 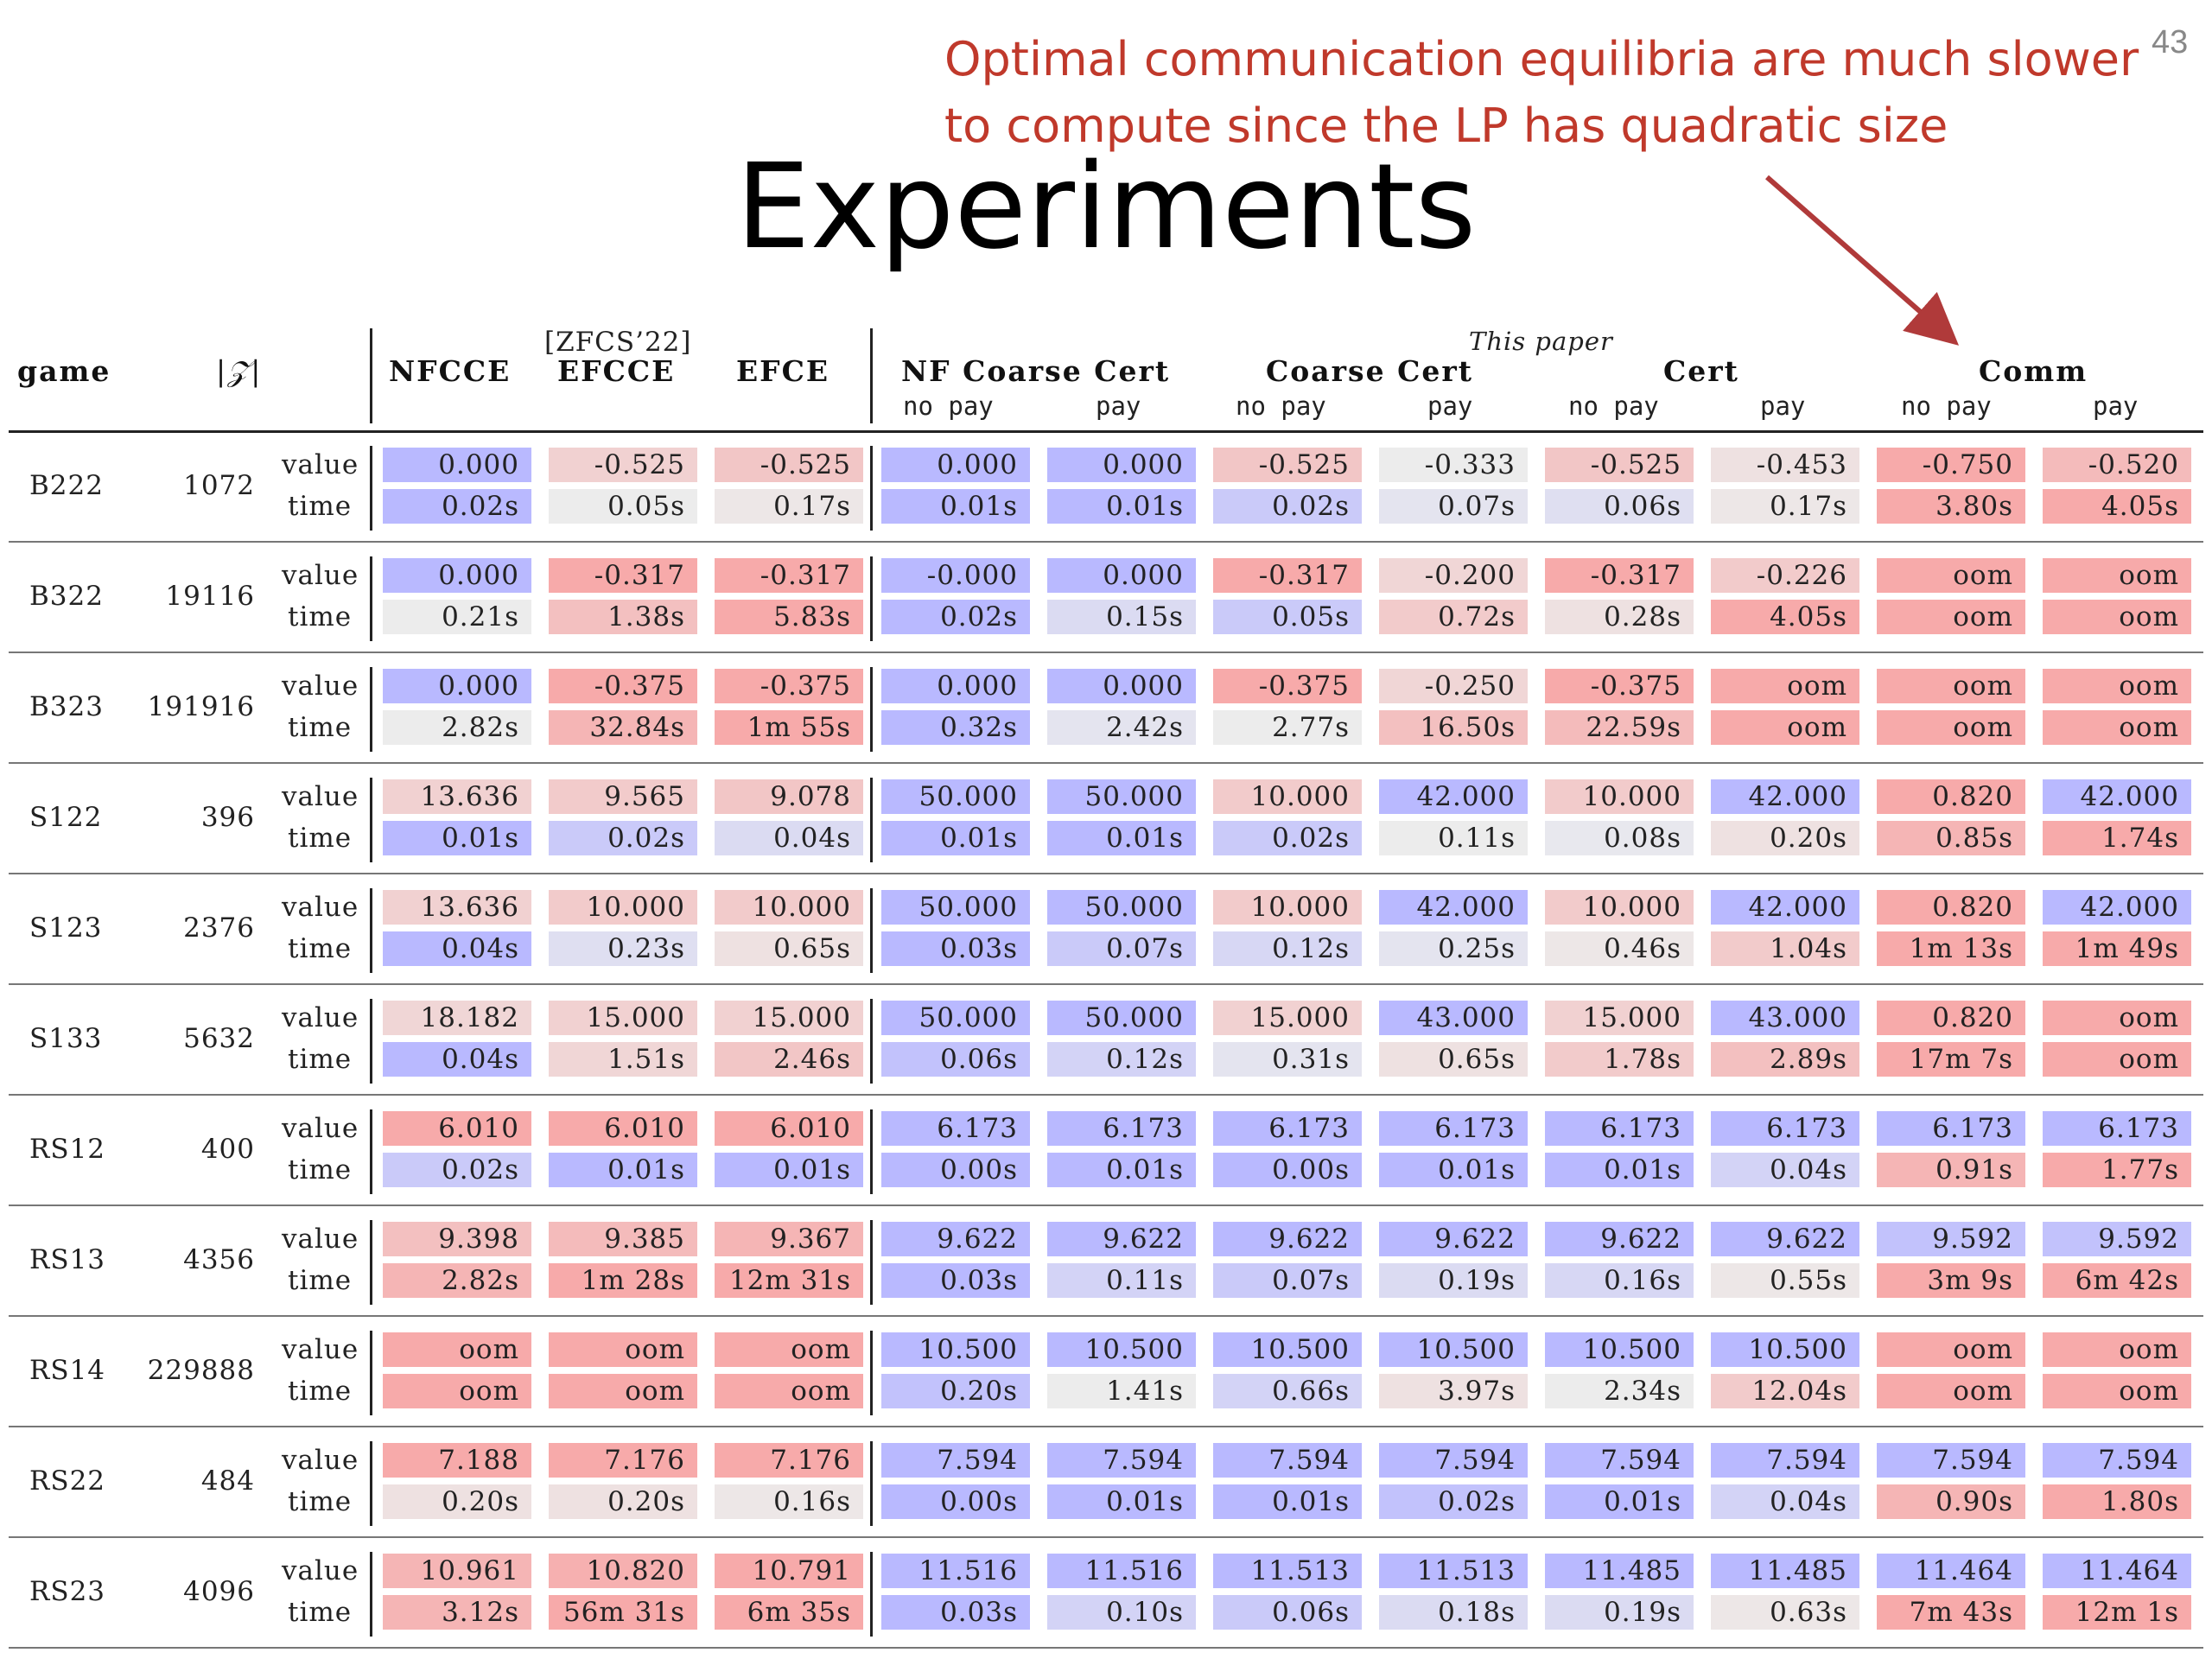 What do you see at coordinates (1951, 1239) in the screenshot?
I see `value-cell: 9.592` at bounding box center [1951, 1239].